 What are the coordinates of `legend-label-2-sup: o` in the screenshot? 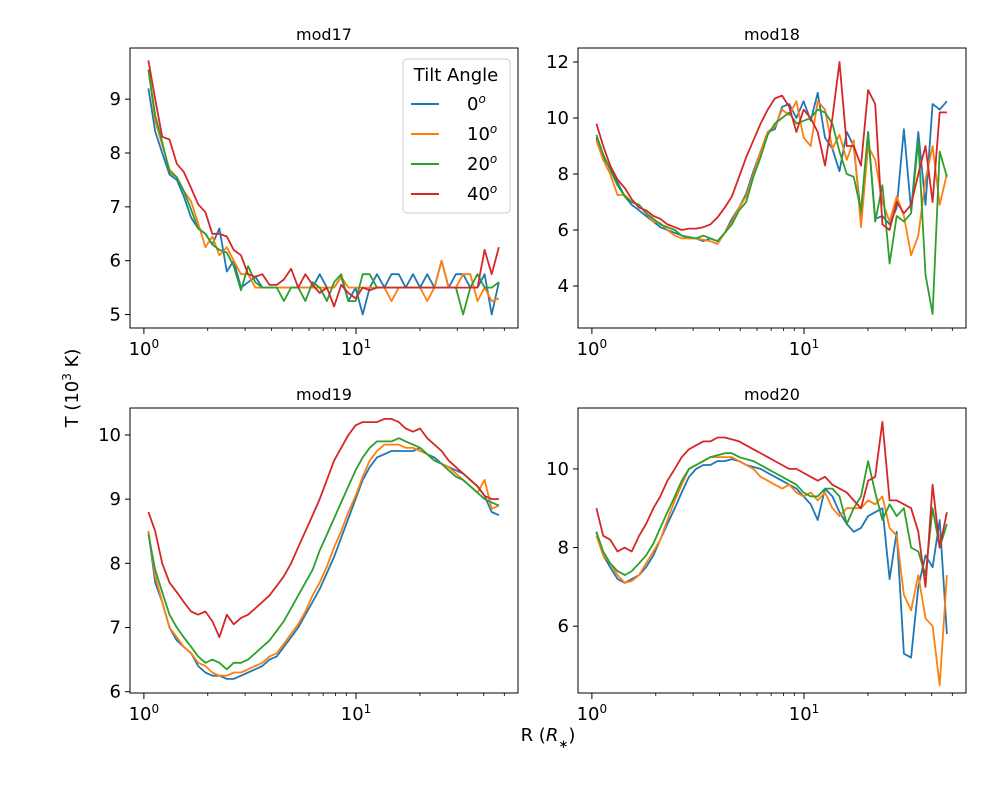 It's located at (493, 159).